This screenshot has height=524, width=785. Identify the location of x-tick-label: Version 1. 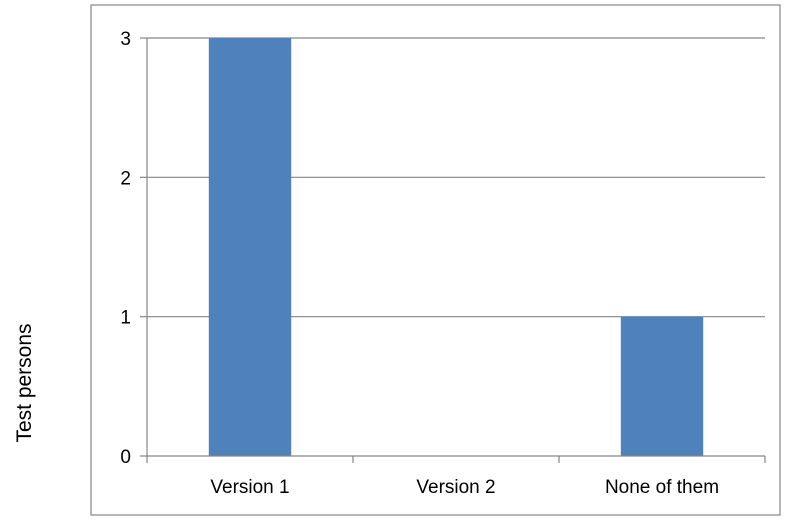
(249, 487).